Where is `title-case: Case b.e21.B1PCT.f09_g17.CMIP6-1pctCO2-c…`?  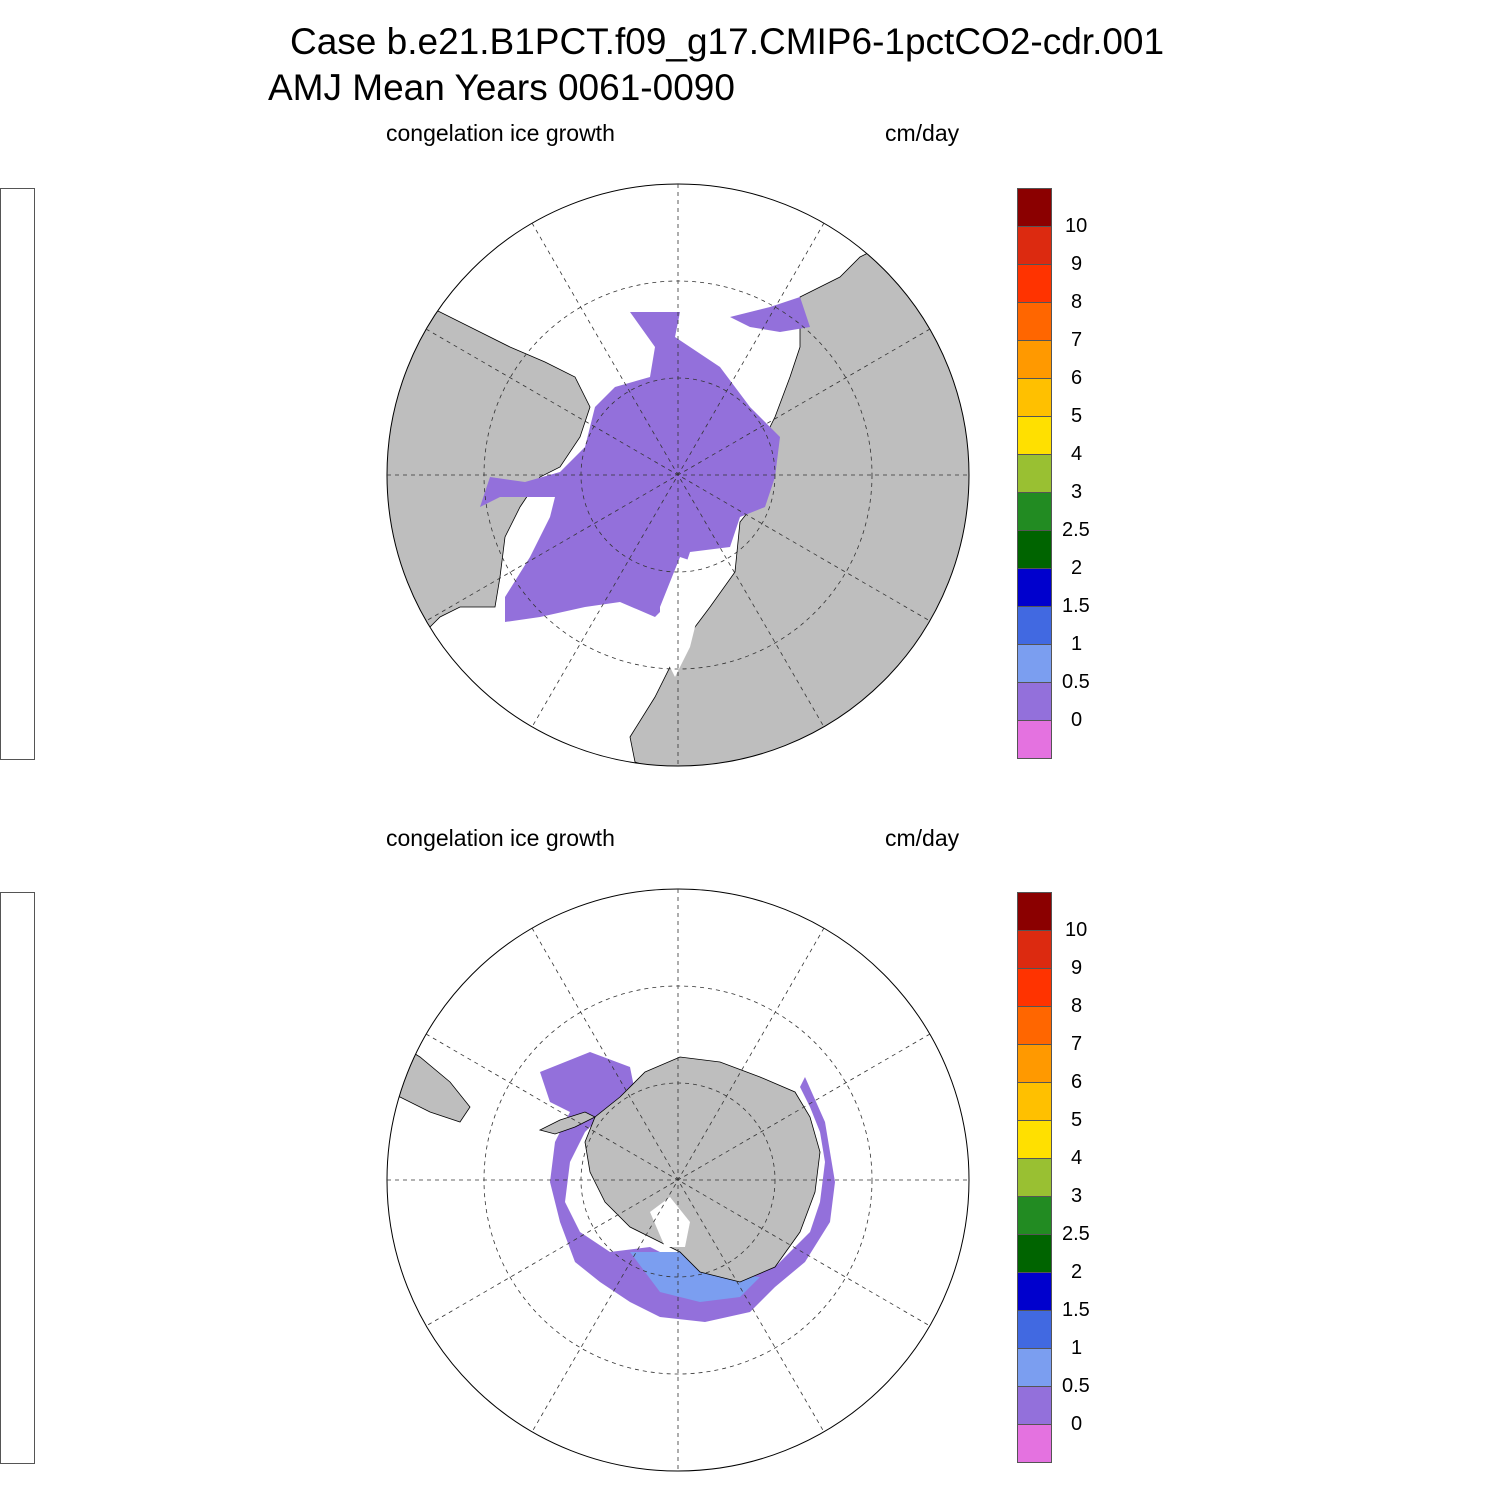 title-case: Case b.e21.B1PCT.f09_g17.CMIP6-1pctCO2-c… is located at coordinates (727, 41).